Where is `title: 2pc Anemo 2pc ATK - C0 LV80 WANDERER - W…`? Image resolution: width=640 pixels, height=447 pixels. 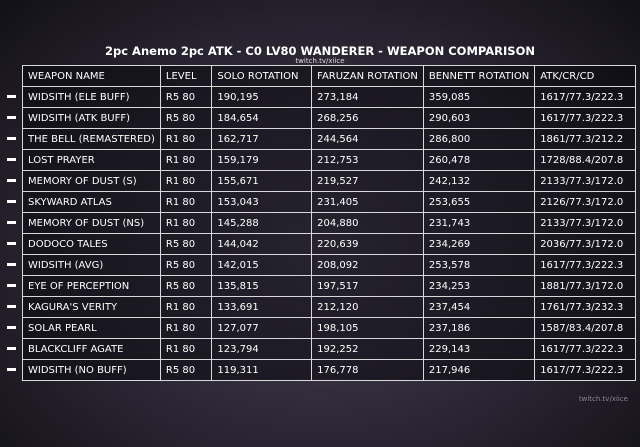
title: 2pc Anemo 2pc ATK - C0 LV80 WANDERER - W… is located at coordinates (320, 51).